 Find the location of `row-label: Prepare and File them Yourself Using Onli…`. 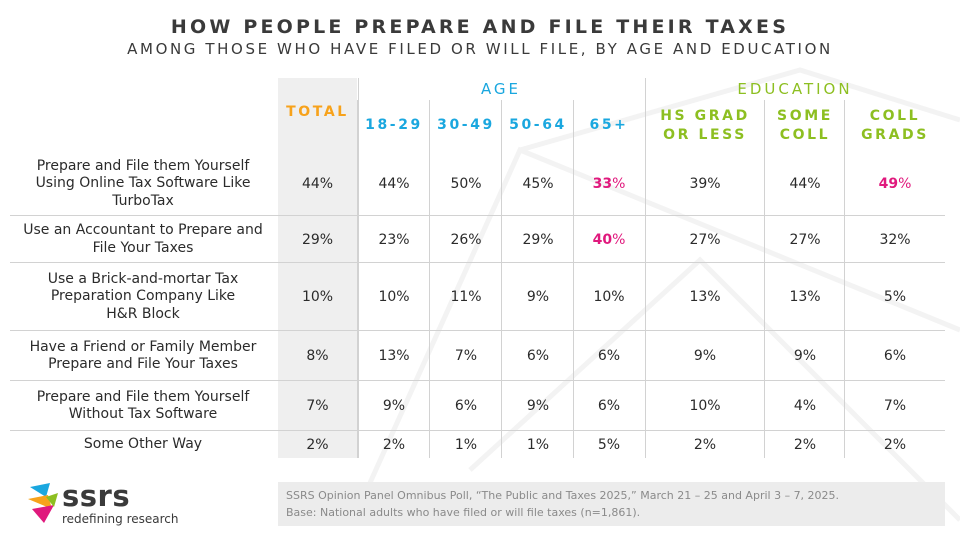

row-label: Prepare and File them Yourself Using Onli… is located at coordinates (143, 184).